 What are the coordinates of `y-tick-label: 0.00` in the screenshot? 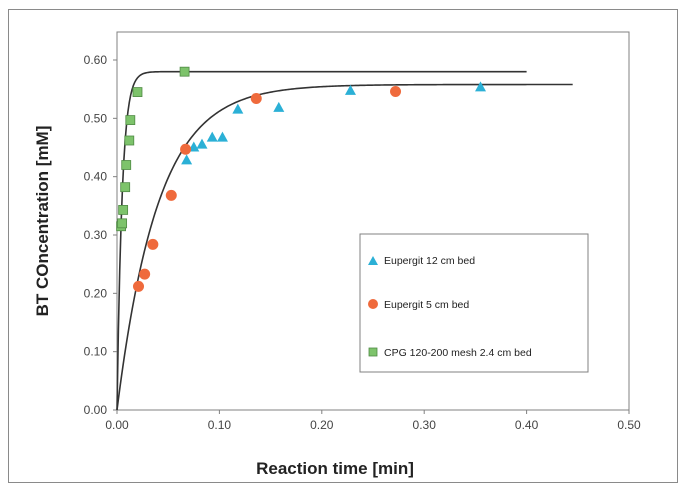 It's located at (96, 410).